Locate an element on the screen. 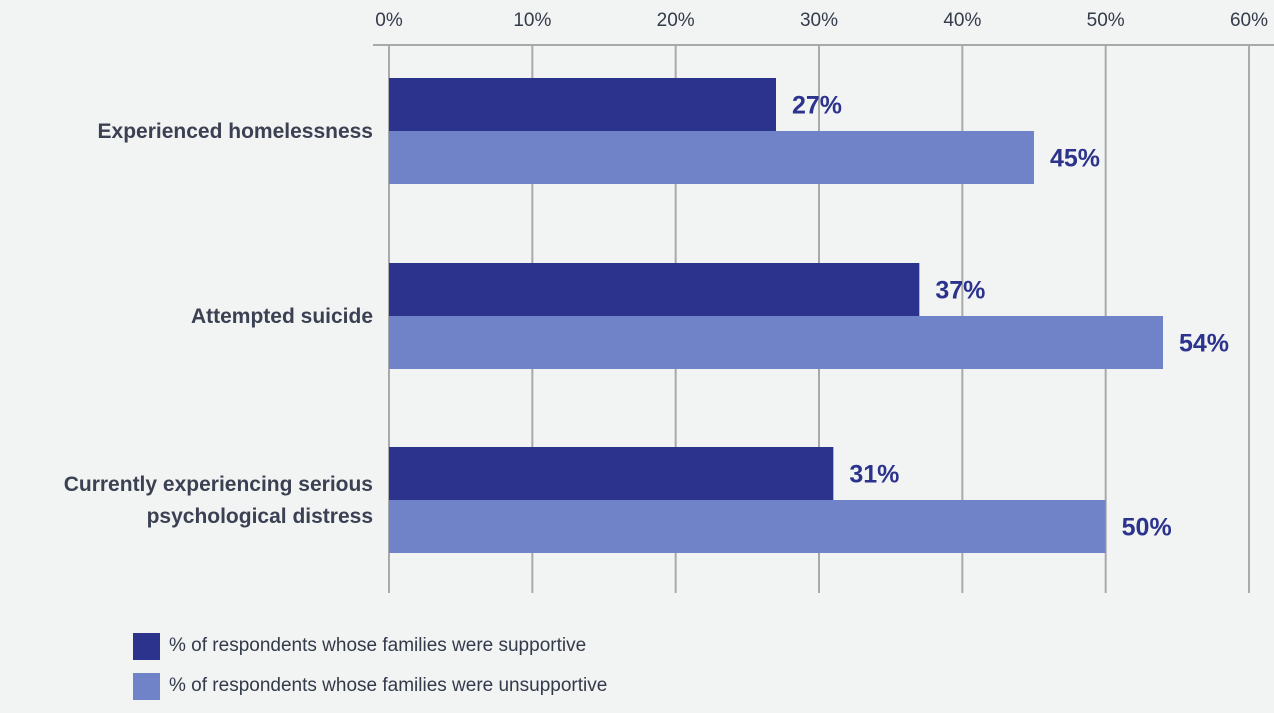  category-label: Attempted suicide is located at coordinates (282, 316).